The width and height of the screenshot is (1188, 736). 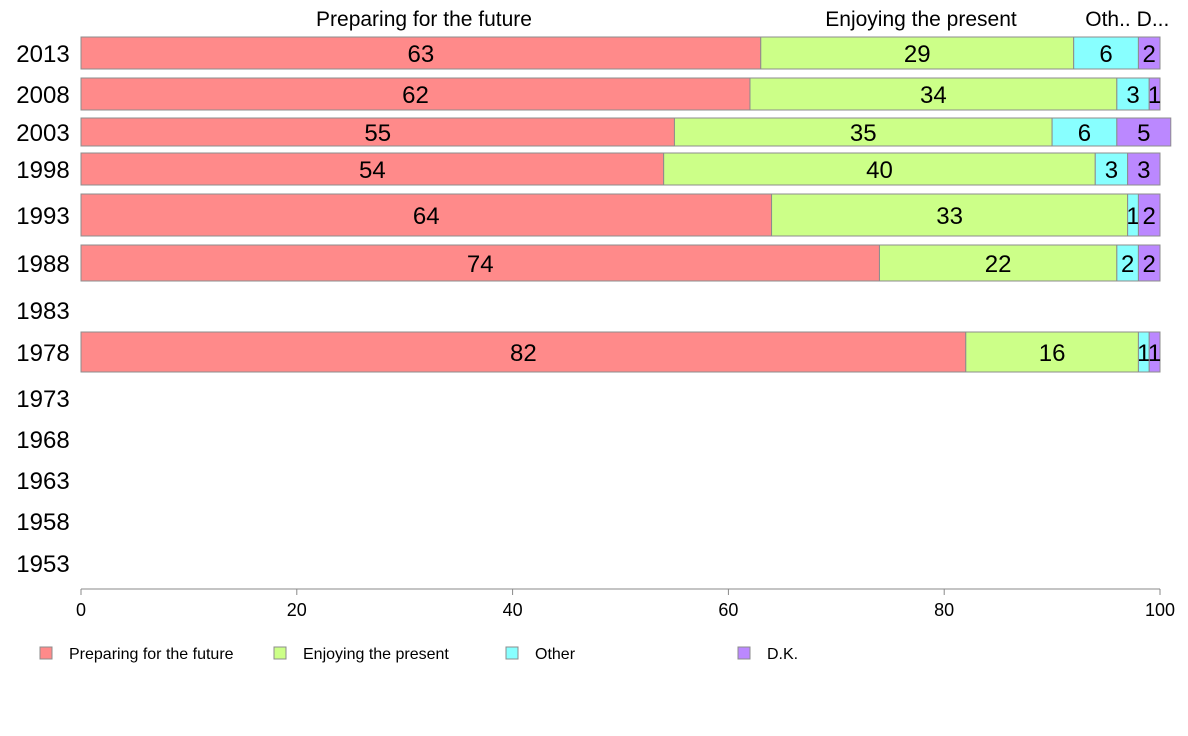 What do you see at coordinates (424, 19) in the screenshot?
I see `column-header-preparing: Preparing for the future` at bounding box center [424, 19].